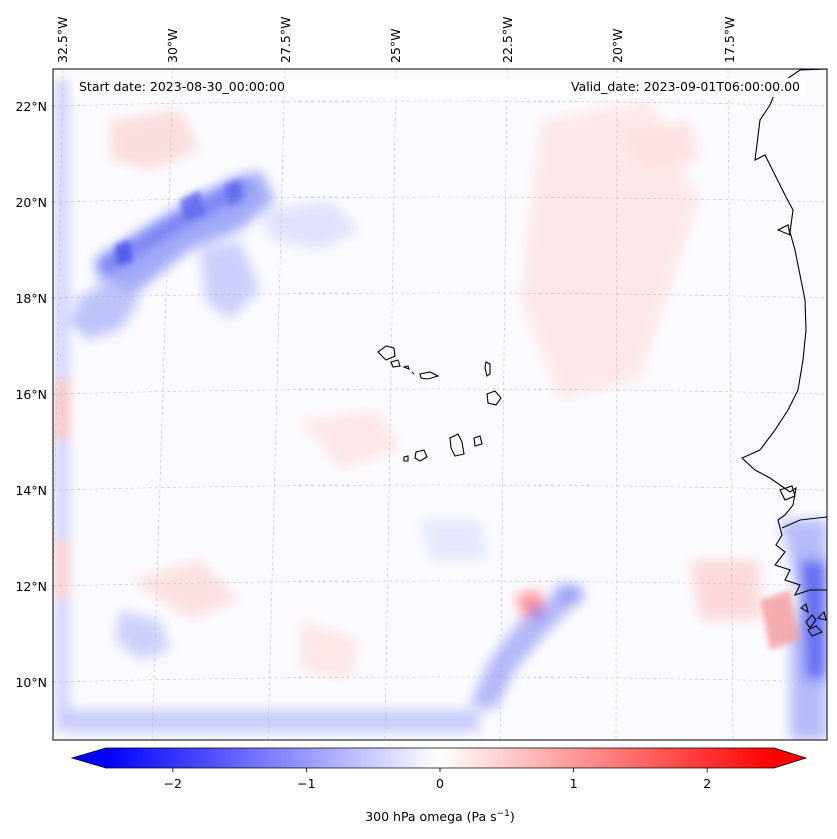 The width and height of the screenshot is (837, 839). What do you see at coordinates (31, 202) in the screenshot?
I see `lat-label-20n: 20°N` at bounding box center [31, 202].